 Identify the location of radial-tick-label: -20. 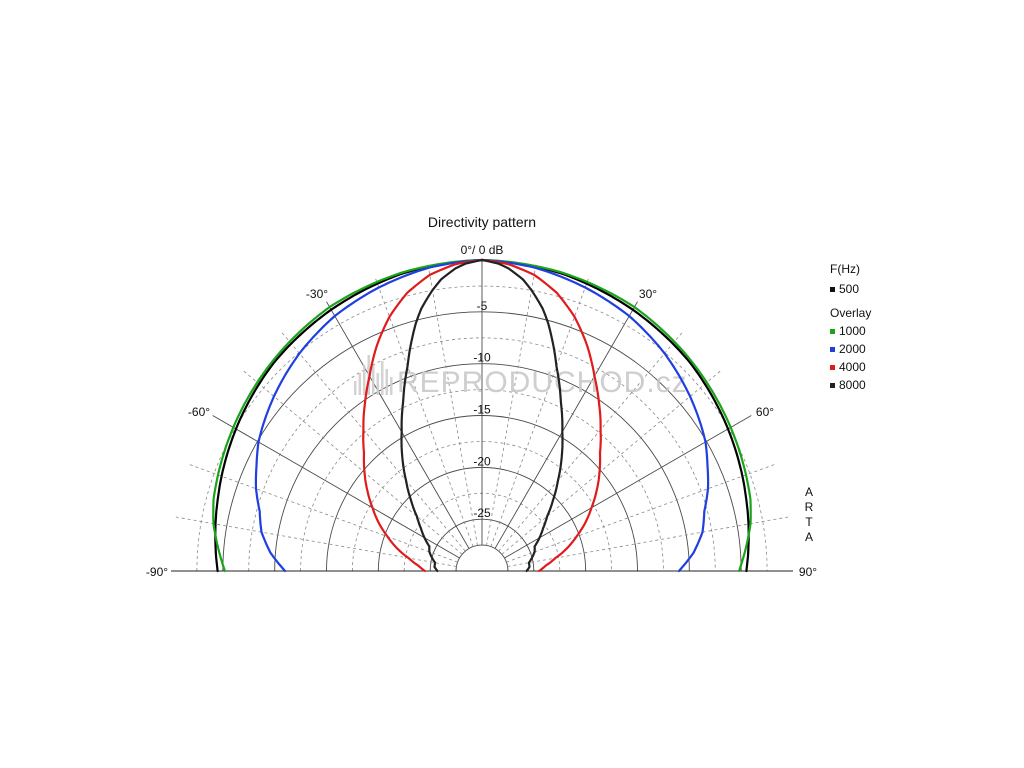
(482, 461).